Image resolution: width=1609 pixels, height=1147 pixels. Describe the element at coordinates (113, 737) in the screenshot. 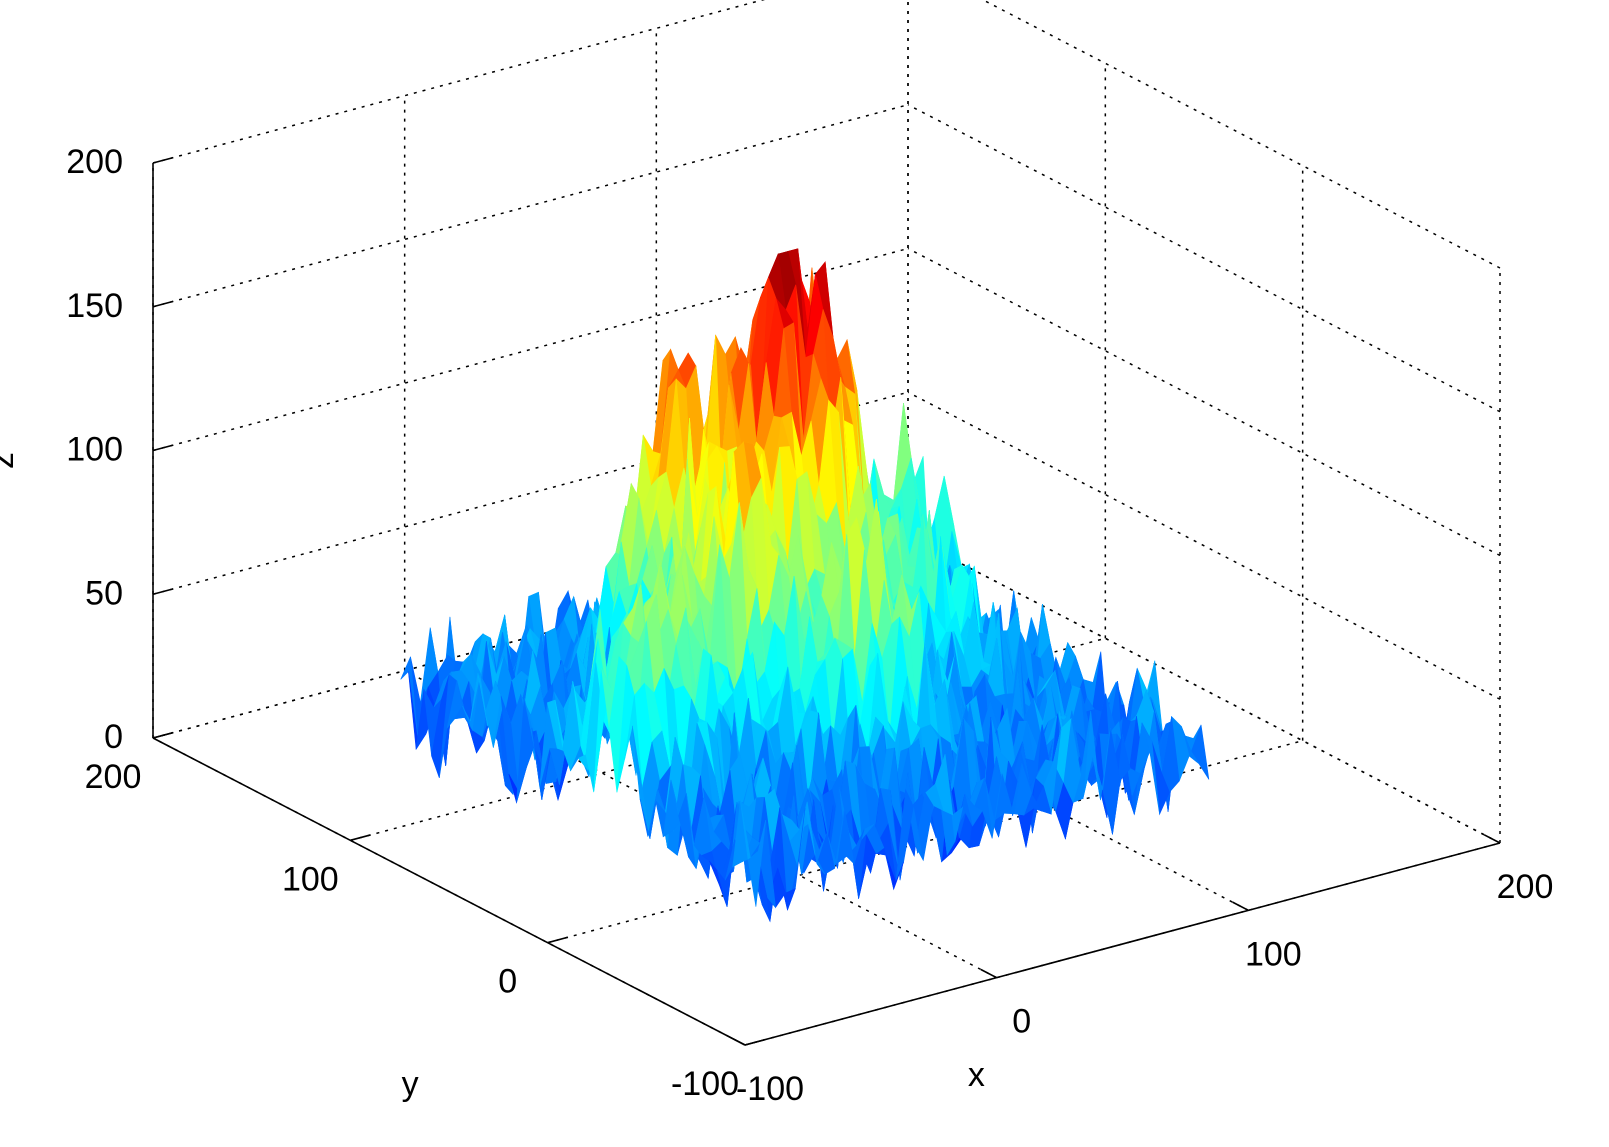

I see `z-tick-label: 0` at that location.